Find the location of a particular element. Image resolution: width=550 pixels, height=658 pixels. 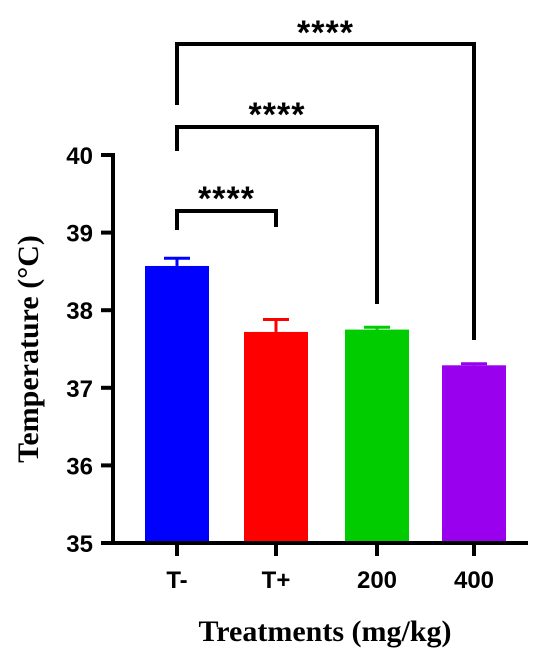

y-tick-label: 38 is located at coordinates (79, 311).